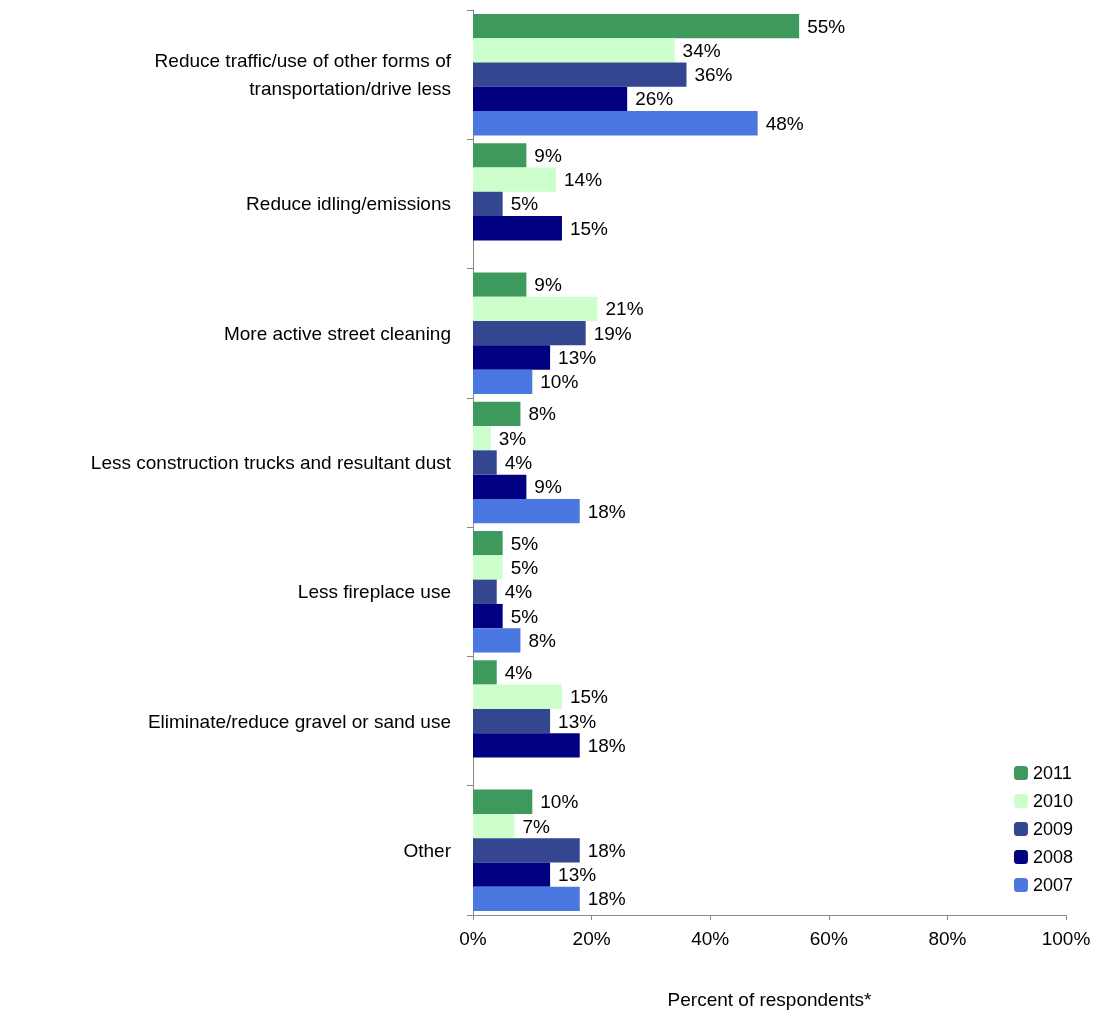 This screenshot has width=1098, height=1019. What do you see at coordinates (1052, 801) in the screenshot?
I see `legend-label: 2010` at bounding box center [1052, 801].